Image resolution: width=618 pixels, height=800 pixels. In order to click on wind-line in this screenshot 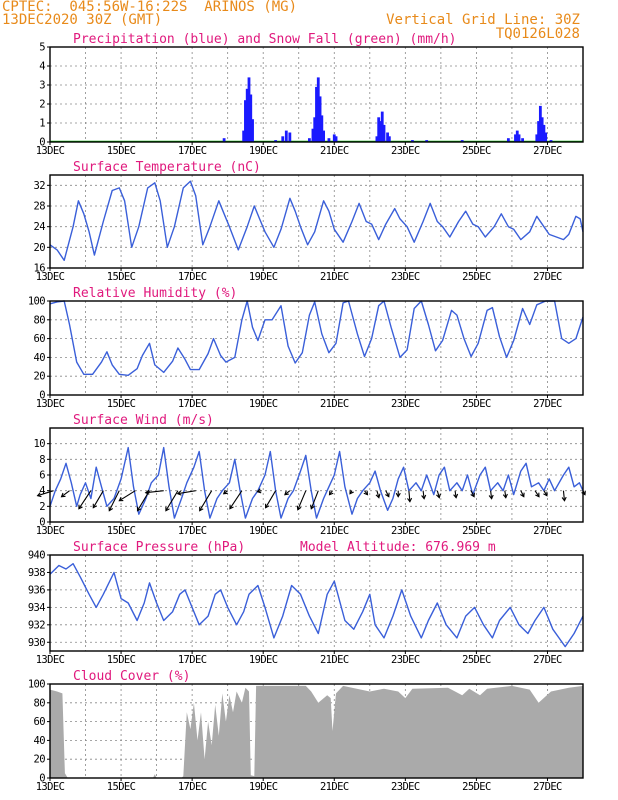, I will do `click(316, 482)`.